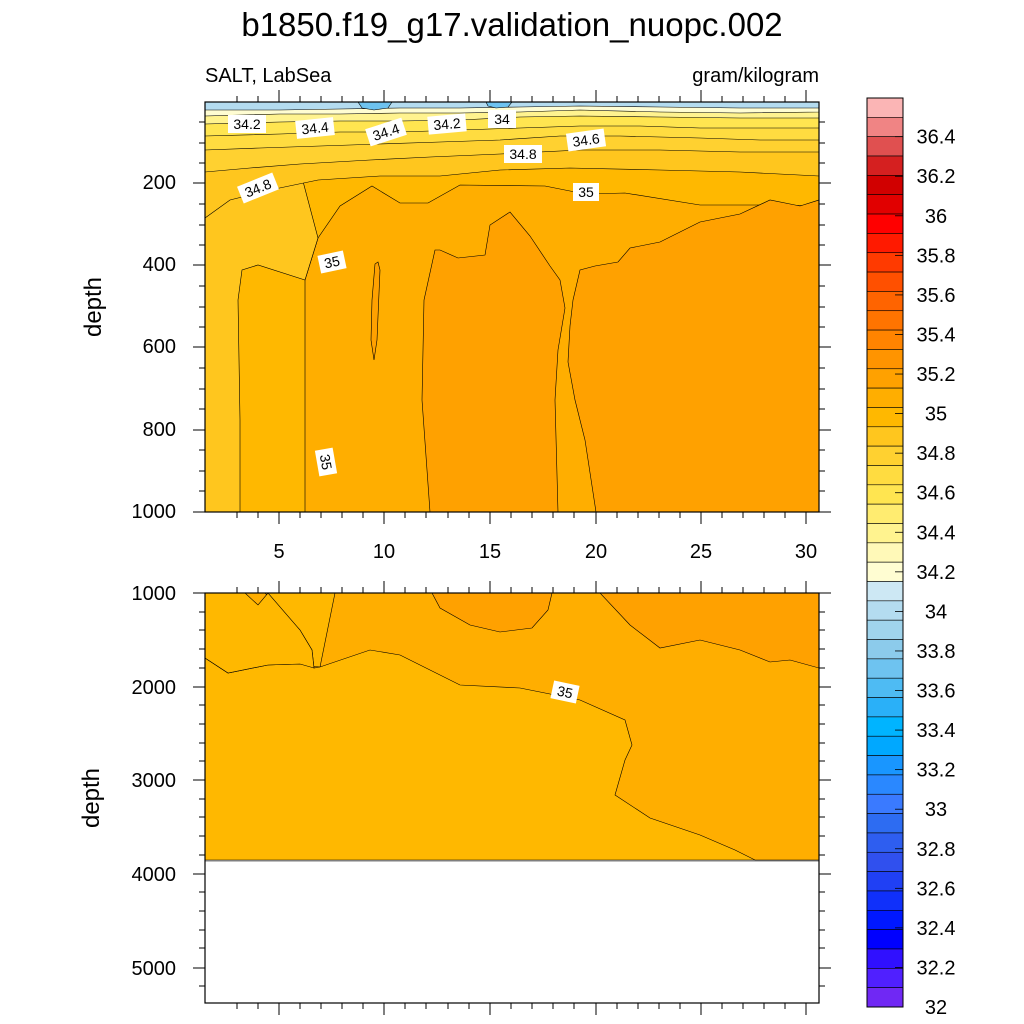 This screenshot has height=1024, width=1024. Describe the element at coordinates (154, 875) in the screenshot. I see `bottom-y-tick-4000: 4000` at that location.